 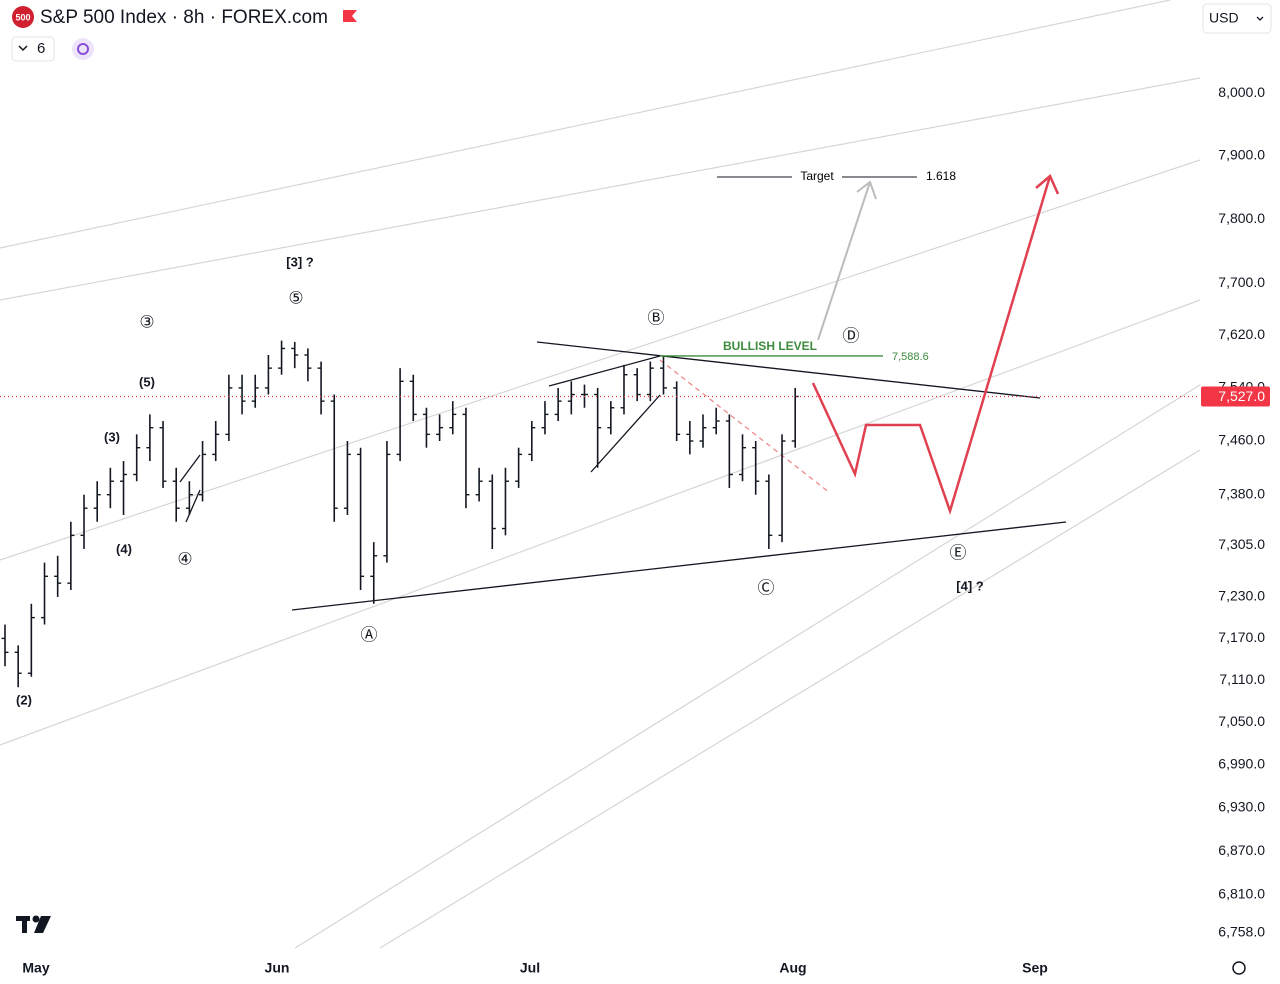 I want to click on bullish-value: 7,588.6, so click(x=910, y=357).